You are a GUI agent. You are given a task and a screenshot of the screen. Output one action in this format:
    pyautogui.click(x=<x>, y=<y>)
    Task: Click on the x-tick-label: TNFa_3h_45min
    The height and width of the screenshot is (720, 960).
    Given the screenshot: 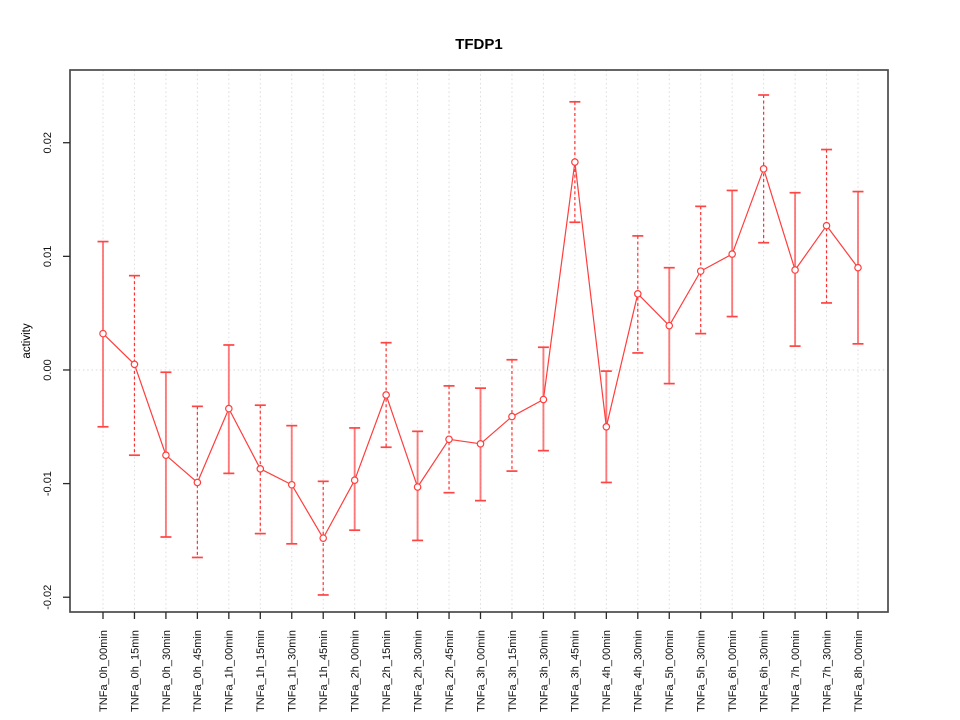 What is the action you would take?
    pyautogui.click(x=576, y=671)
    